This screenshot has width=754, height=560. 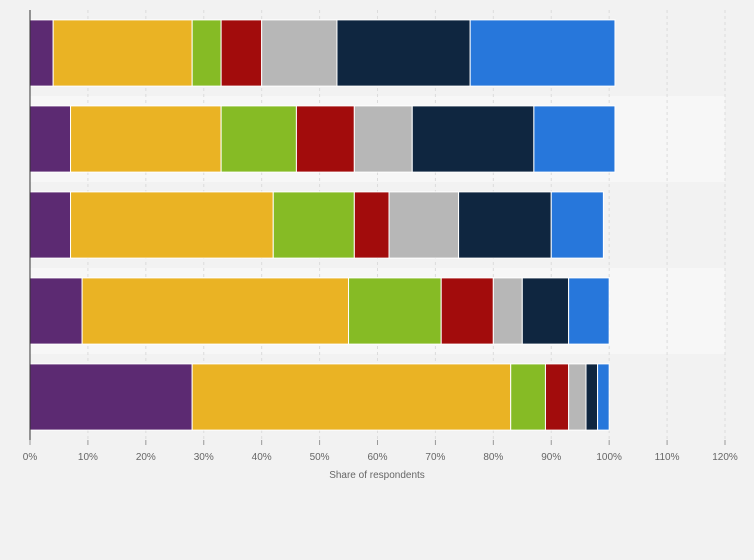 I want to click on x-tick-label: 40%, so click(x=262, y=457).